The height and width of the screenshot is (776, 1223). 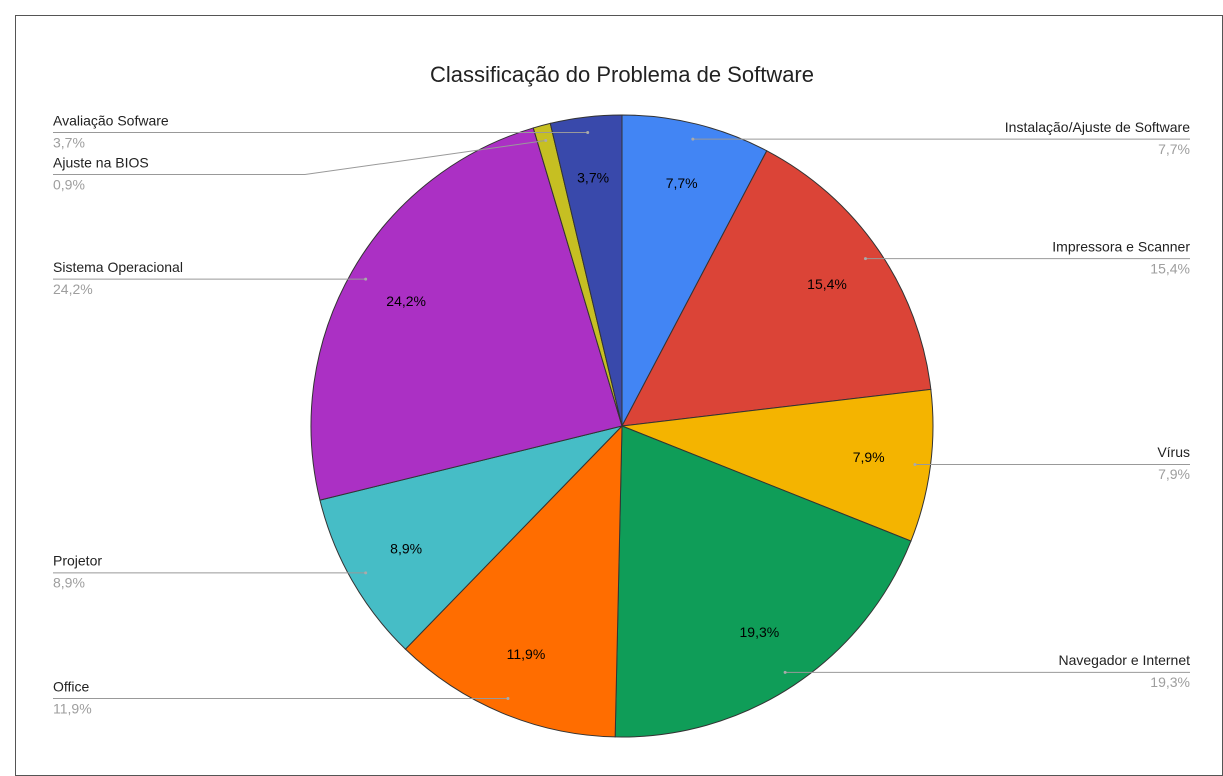 I want to click on slice-label: 7,7%, so click(x=682, y=183).